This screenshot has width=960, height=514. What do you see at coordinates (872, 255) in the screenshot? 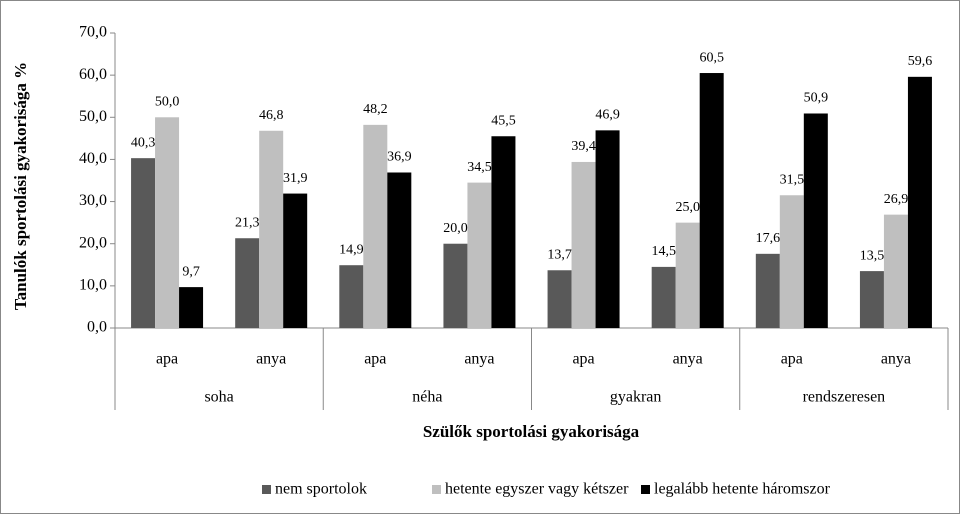
I see `value-label: 13,5` at bounding box center [872, 255].